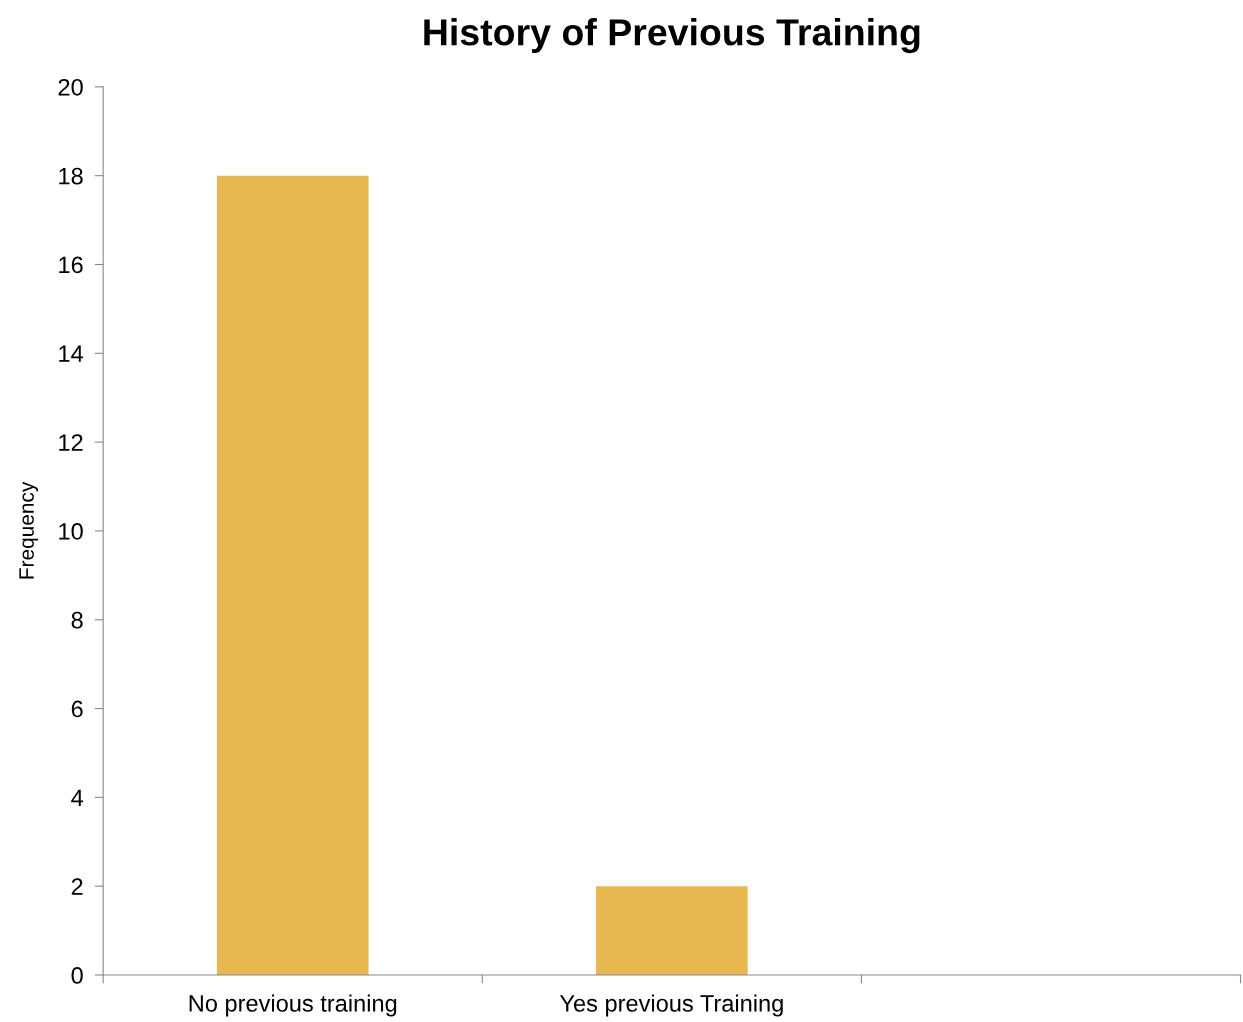 This screenshot has height=1022, width=1243. What do you see at coordinates (77, 886) in the screenshot?
I see `y-tick-label: 2` at bounding box center [77, 886].